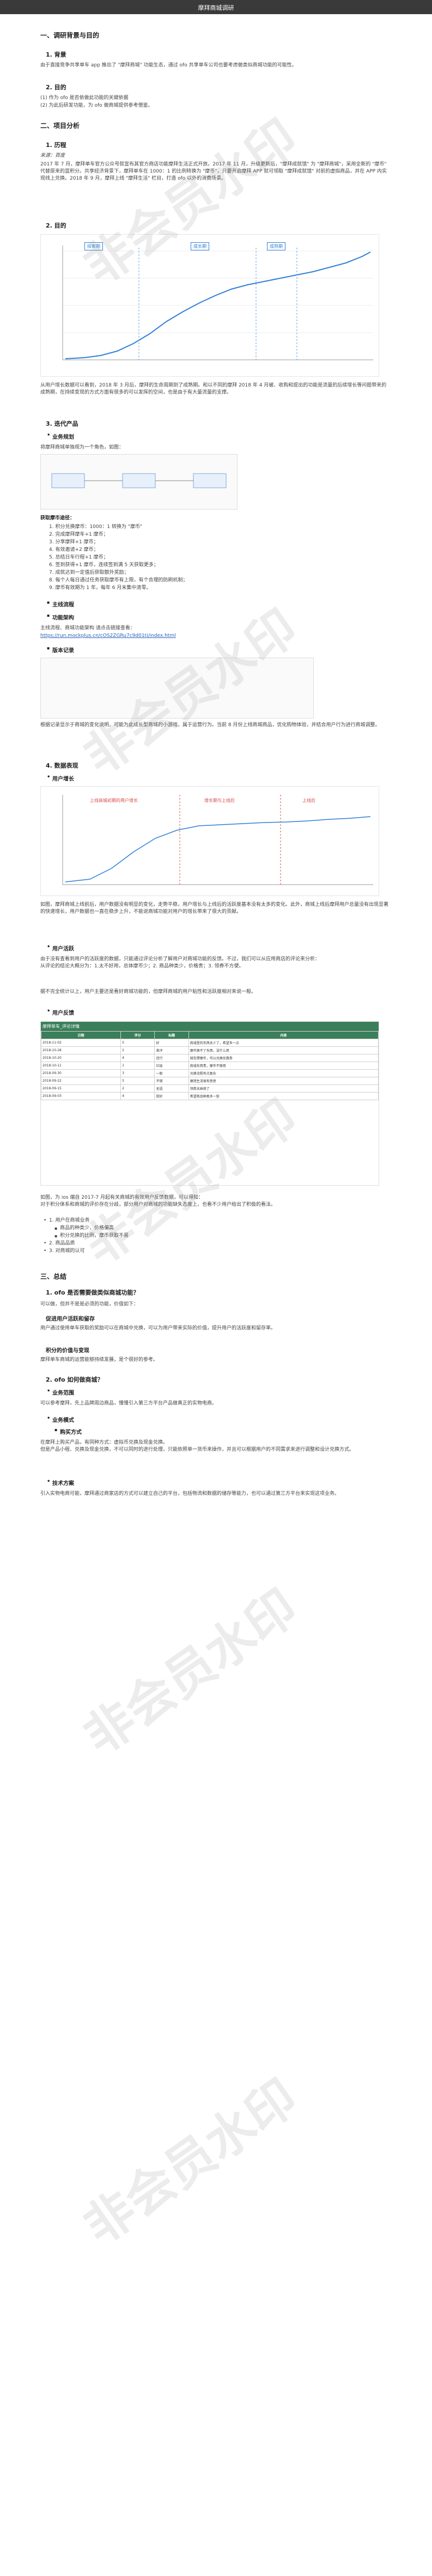  What do you see at coordinates (220, 800) in the screenshot?
I see `annotation-label: 增长期与上线后` at bounding box center [220, 800].